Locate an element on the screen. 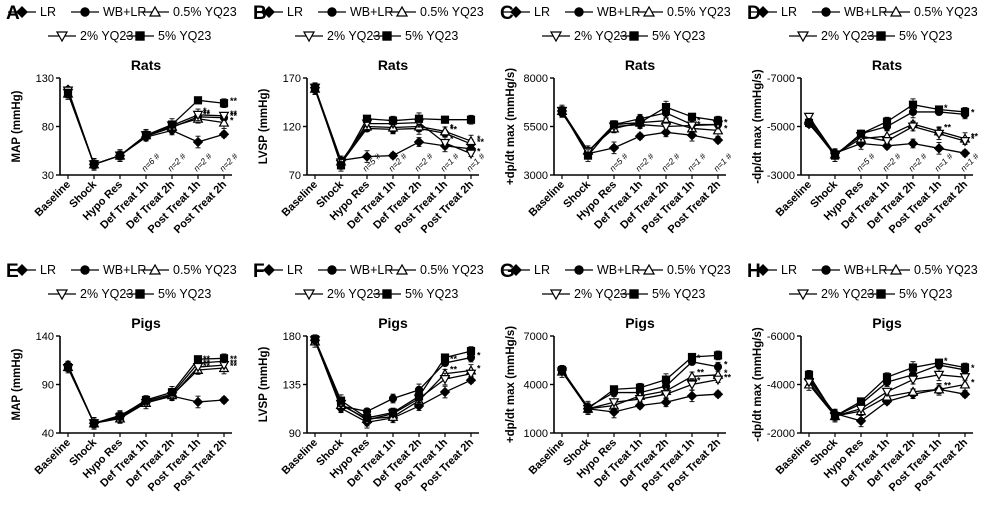 This screenshot has height=506, width=989. series-2-yq23 is located at coordinates (146, 394).